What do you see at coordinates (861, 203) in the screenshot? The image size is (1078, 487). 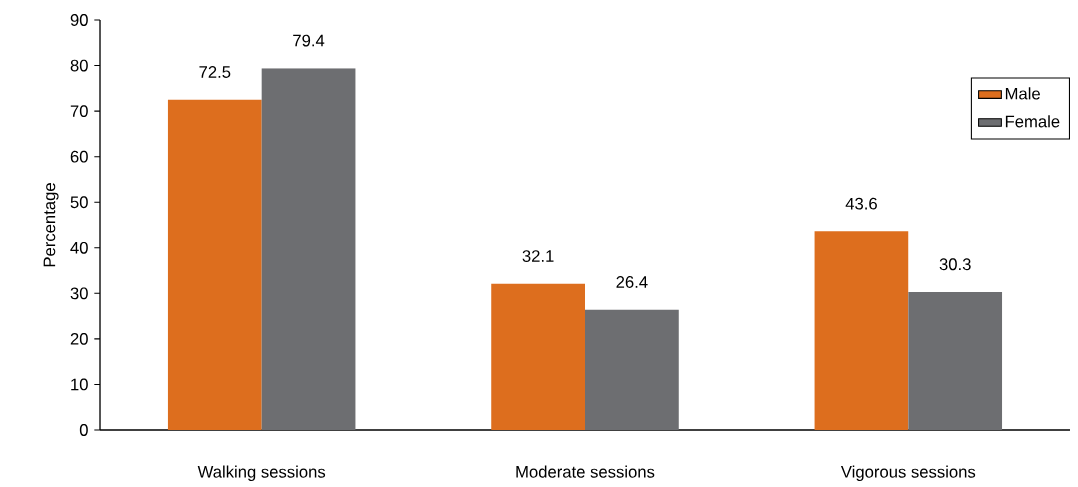 I see `data-label: 43.6` at bounding box center [861, 203].